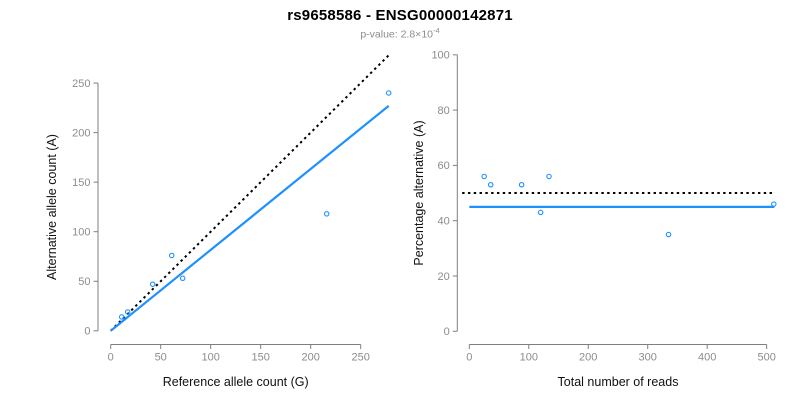 This screenshot has height=400, width=800. I want to click on y-tick-label: 40, so click(444, 222).